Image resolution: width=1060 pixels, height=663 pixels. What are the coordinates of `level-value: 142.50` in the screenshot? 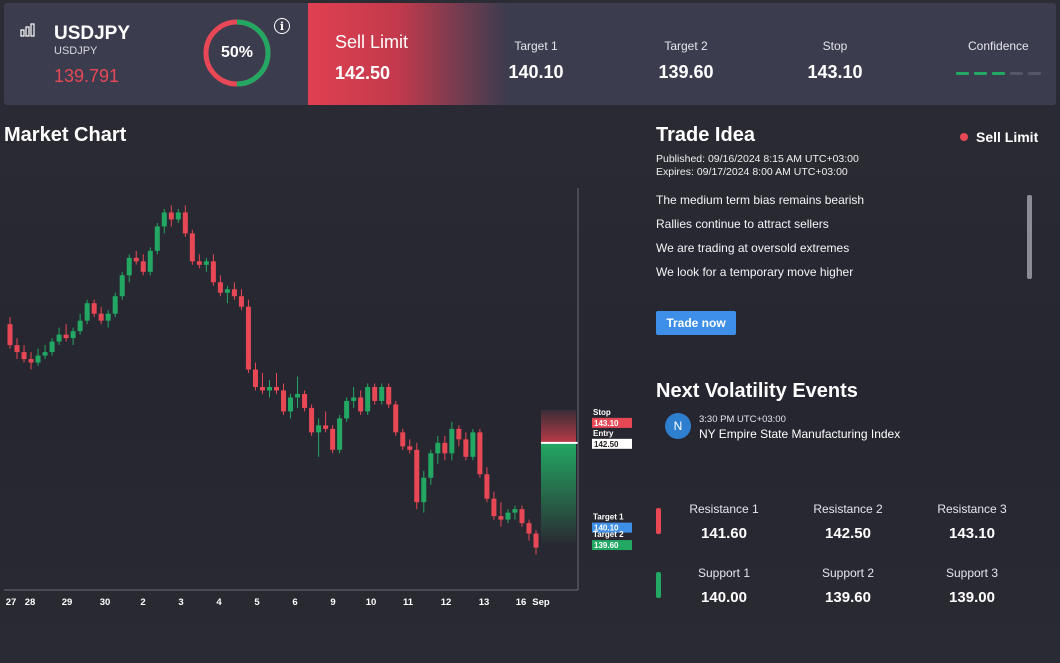 It's located at (848, 533).